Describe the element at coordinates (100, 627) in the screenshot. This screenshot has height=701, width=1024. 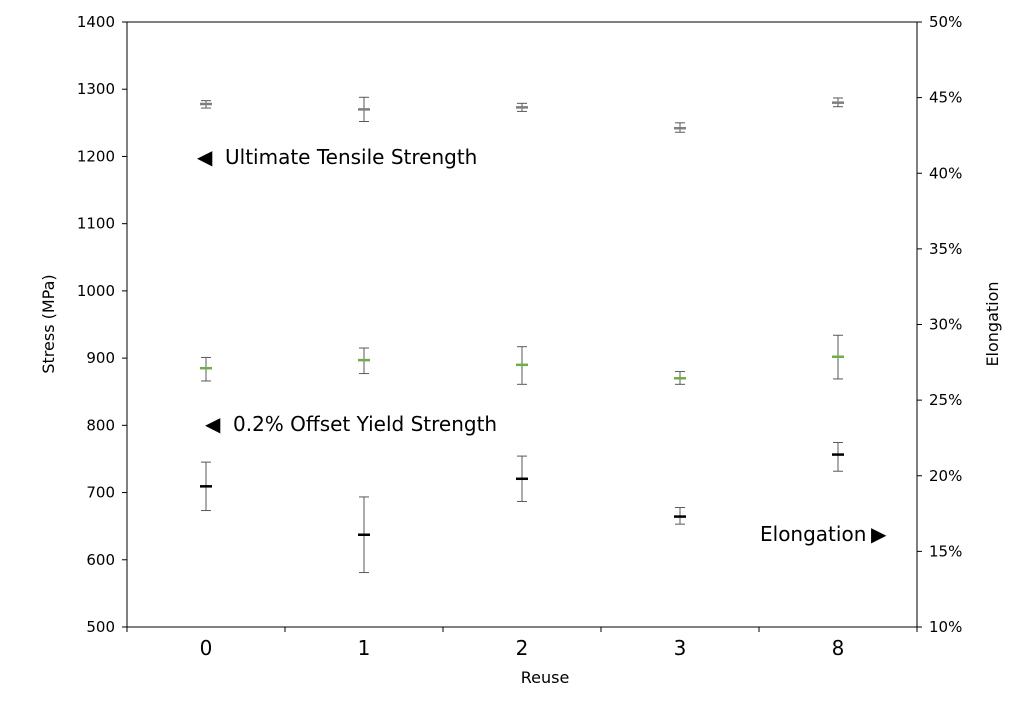
I see `left-tick-label: 500` at that location.